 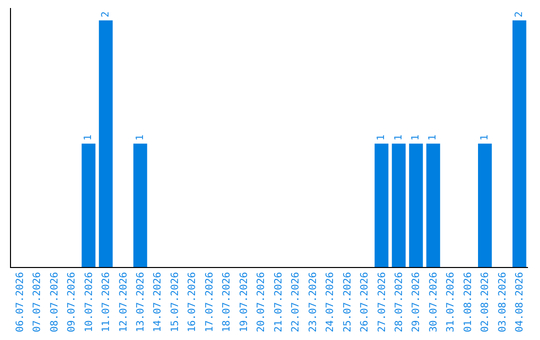 I want to click on x-tick-label: 18.07.2026, so click(x=227, y=302).